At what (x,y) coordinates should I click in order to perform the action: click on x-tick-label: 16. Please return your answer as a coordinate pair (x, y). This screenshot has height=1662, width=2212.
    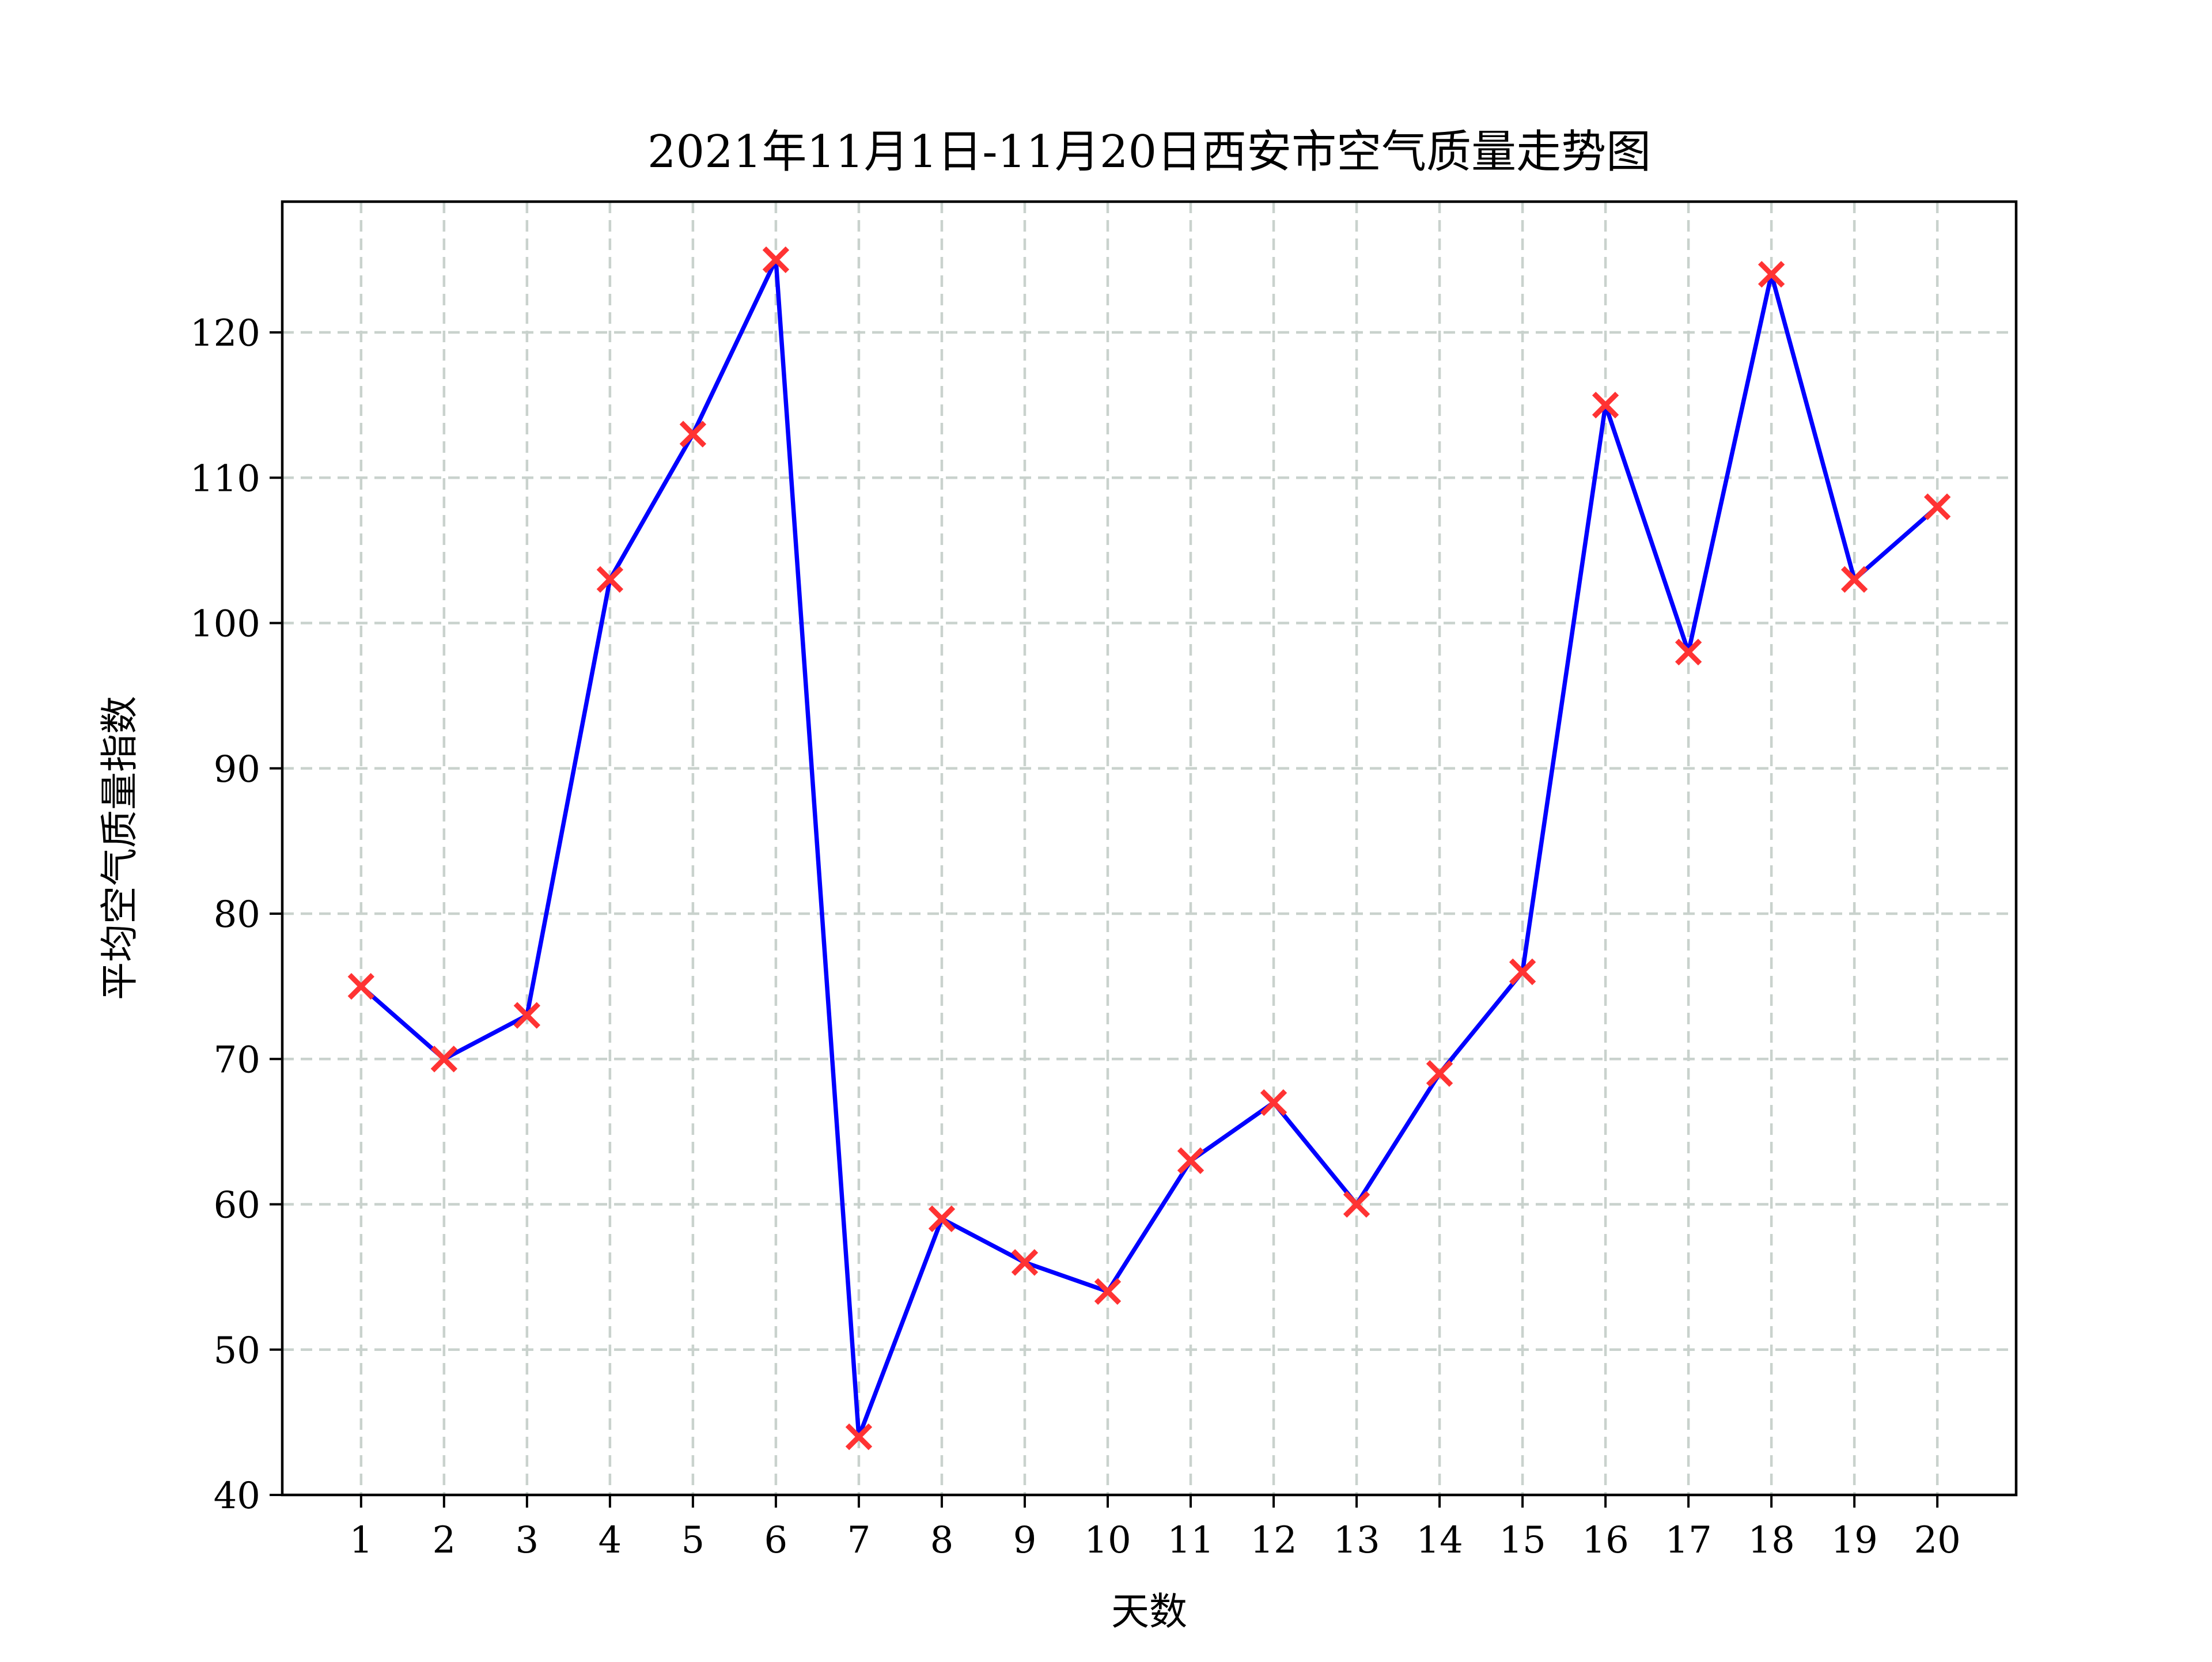
    Looking at the image, I should click on (1605, 1540).